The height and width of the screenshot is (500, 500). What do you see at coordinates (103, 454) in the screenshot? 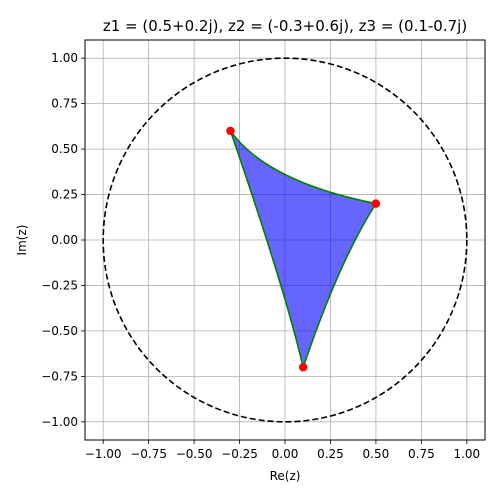
I see `x-tick-label: −1.00` at bounding box center [103, 454].